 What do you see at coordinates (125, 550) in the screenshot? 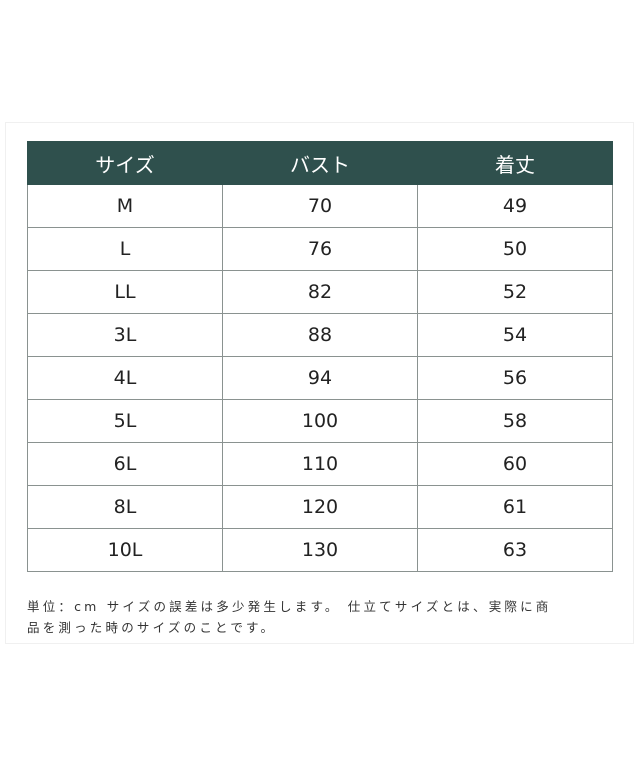
I see `size-cell: 10L` at bounding box center [125, 550].